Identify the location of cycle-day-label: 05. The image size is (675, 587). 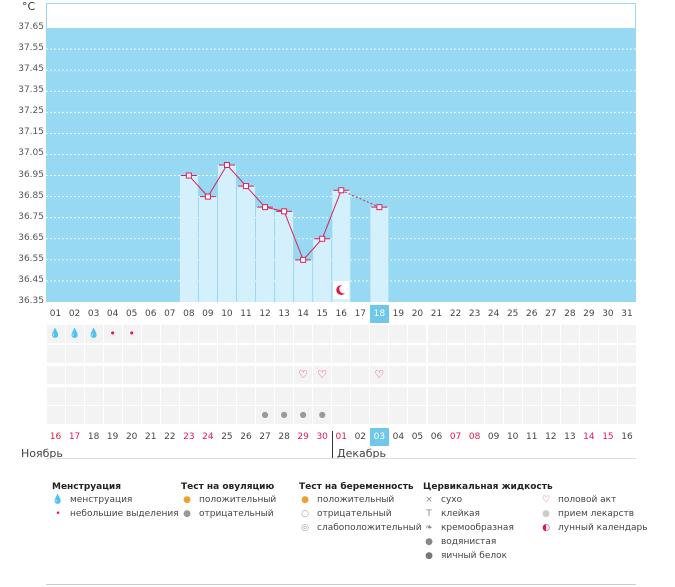
(131, 314).